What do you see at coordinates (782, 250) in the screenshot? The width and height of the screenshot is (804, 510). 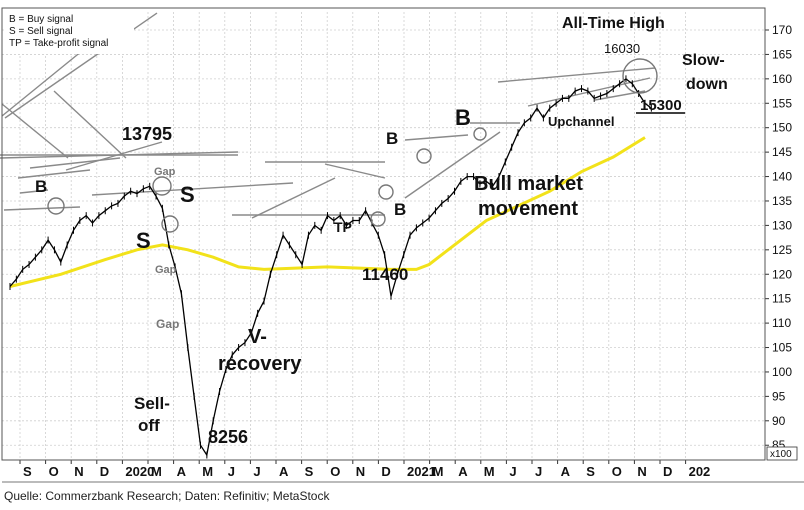 I see `y-tick-label: 125` at bounding box center [782, 250].